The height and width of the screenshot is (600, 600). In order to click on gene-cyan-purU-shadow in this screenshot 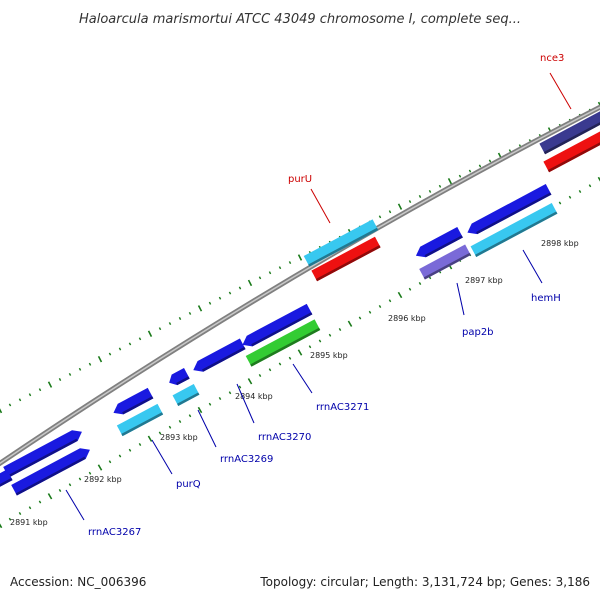, I will do `click(343, 247)`.